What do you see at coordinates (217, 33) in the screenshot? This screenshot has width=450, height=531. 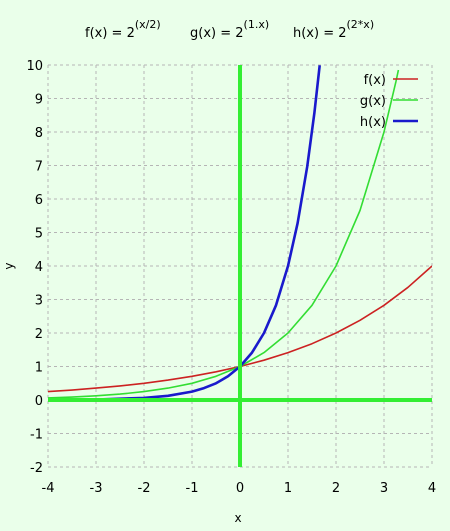 I see `title-base: g(x) = 2` at bounding box center [217, 33].